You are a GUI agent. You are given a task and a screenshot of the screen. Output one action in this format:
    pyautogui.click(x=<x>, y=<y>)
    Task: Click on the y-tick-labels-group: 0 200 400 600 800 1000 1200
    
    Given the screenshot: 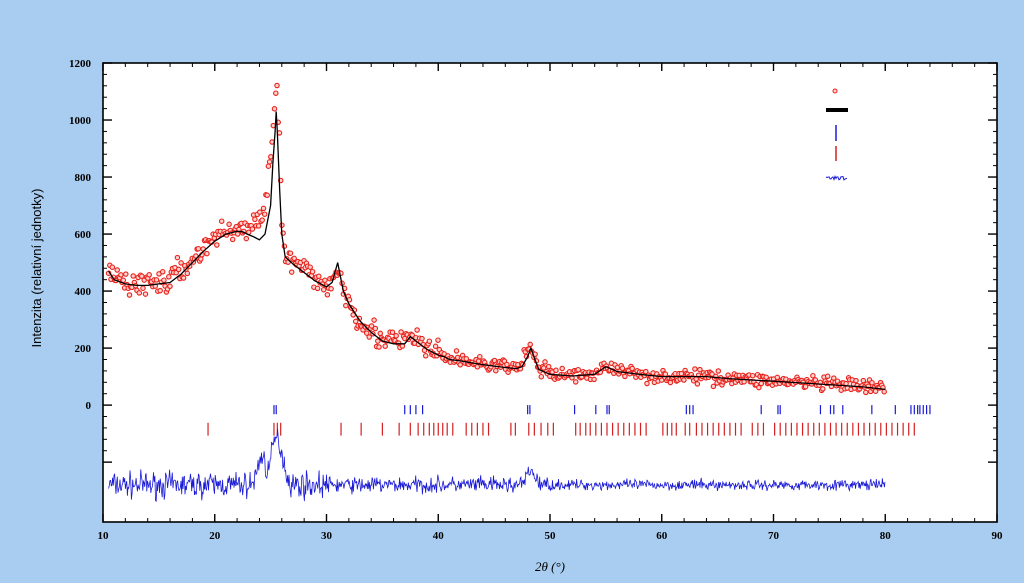 What is the action you would take?
    pyautogui.click(x=80, y=235)
    